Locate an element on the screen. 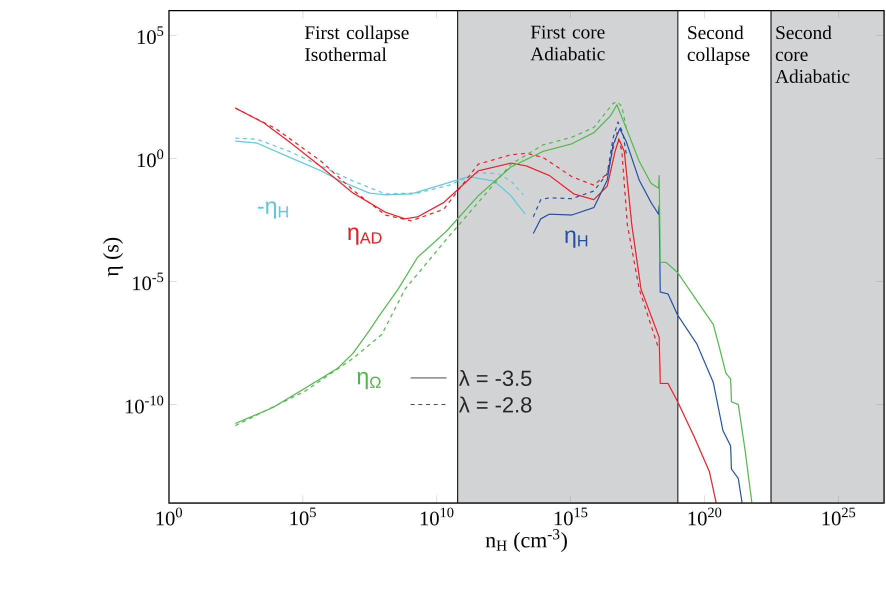 The width and height of the screenshot is (886, 594). series-label: η$_{Ω}$ is located at coordinates (369, 381).